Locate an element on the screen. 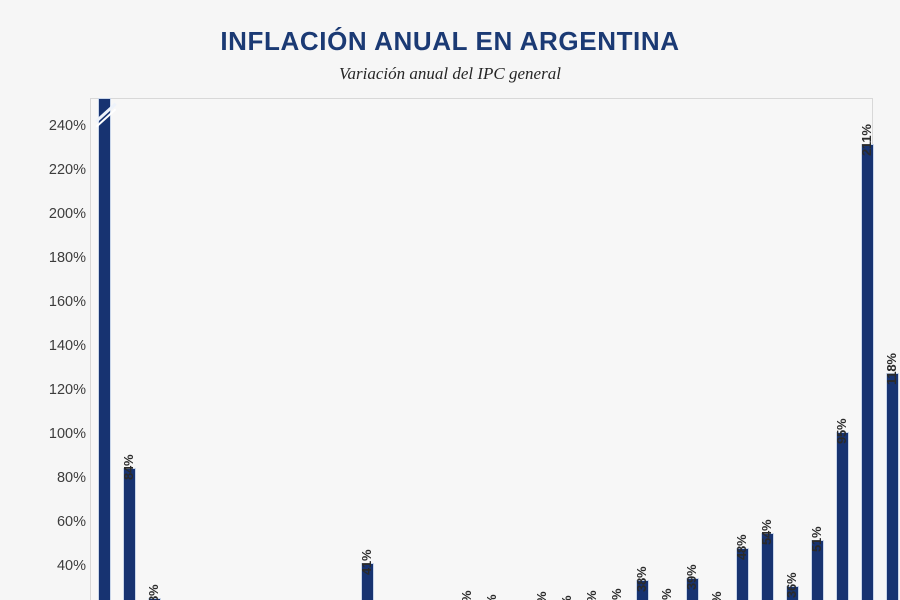  y-axis-tick-label: 80% is located at coordinates (71, 478).